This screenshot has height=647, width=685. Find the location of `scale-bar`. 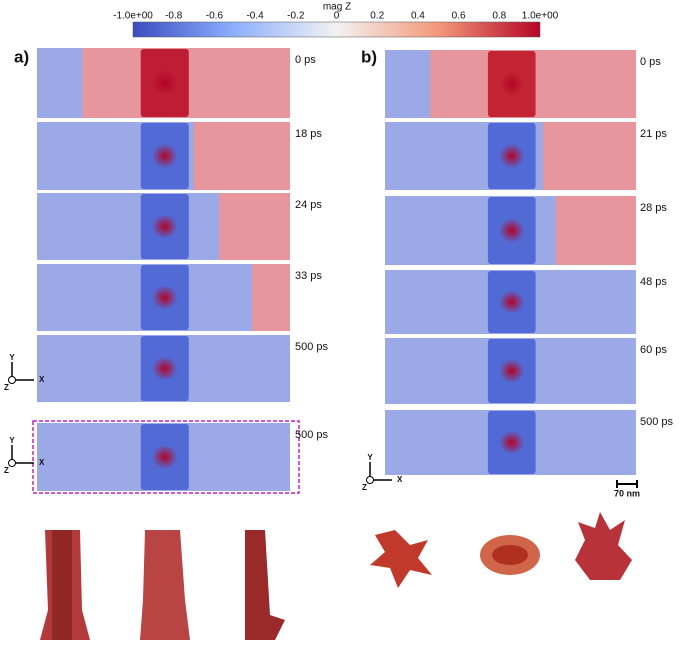

scale-bar is located at coordinates (627, 484).